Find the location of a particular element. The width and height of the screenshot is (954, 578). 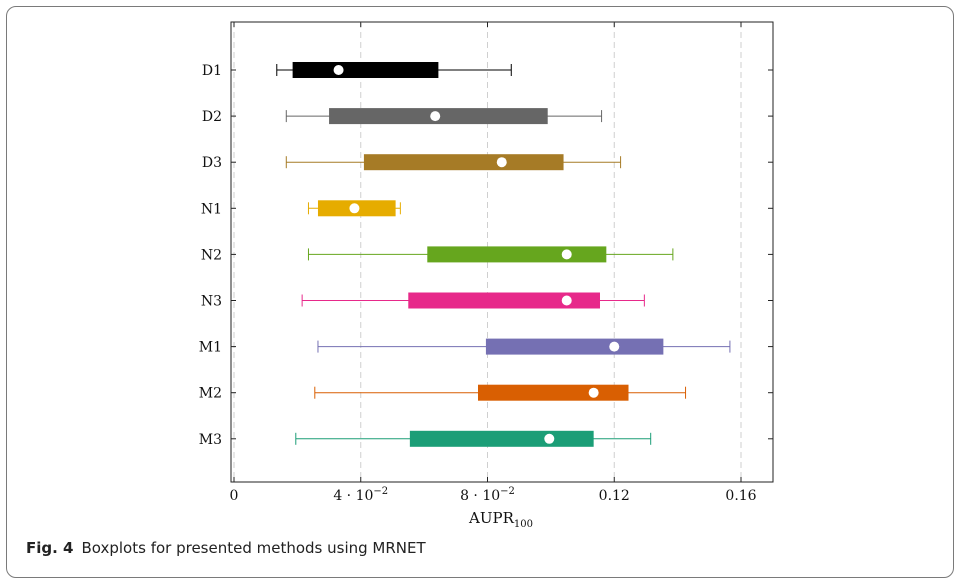

y-tick-label-m3: M3 is located at coordinates (210, 440).